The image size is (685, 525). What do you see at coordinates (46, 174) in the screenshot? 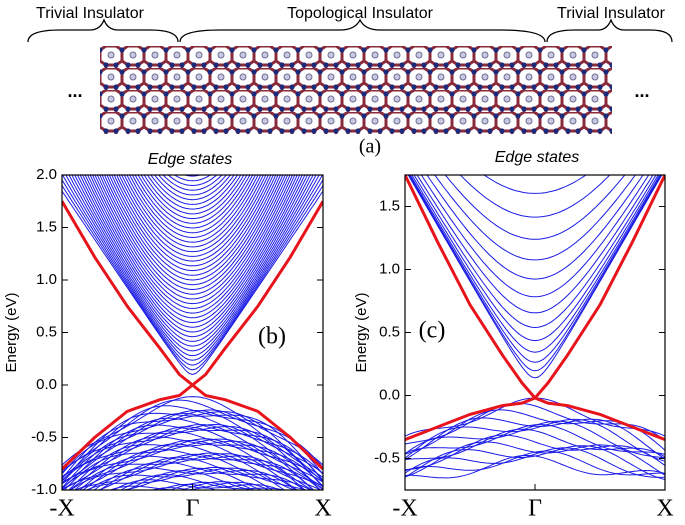
I see `y-tick-label: 2.0` at bounding box center [46, 174].